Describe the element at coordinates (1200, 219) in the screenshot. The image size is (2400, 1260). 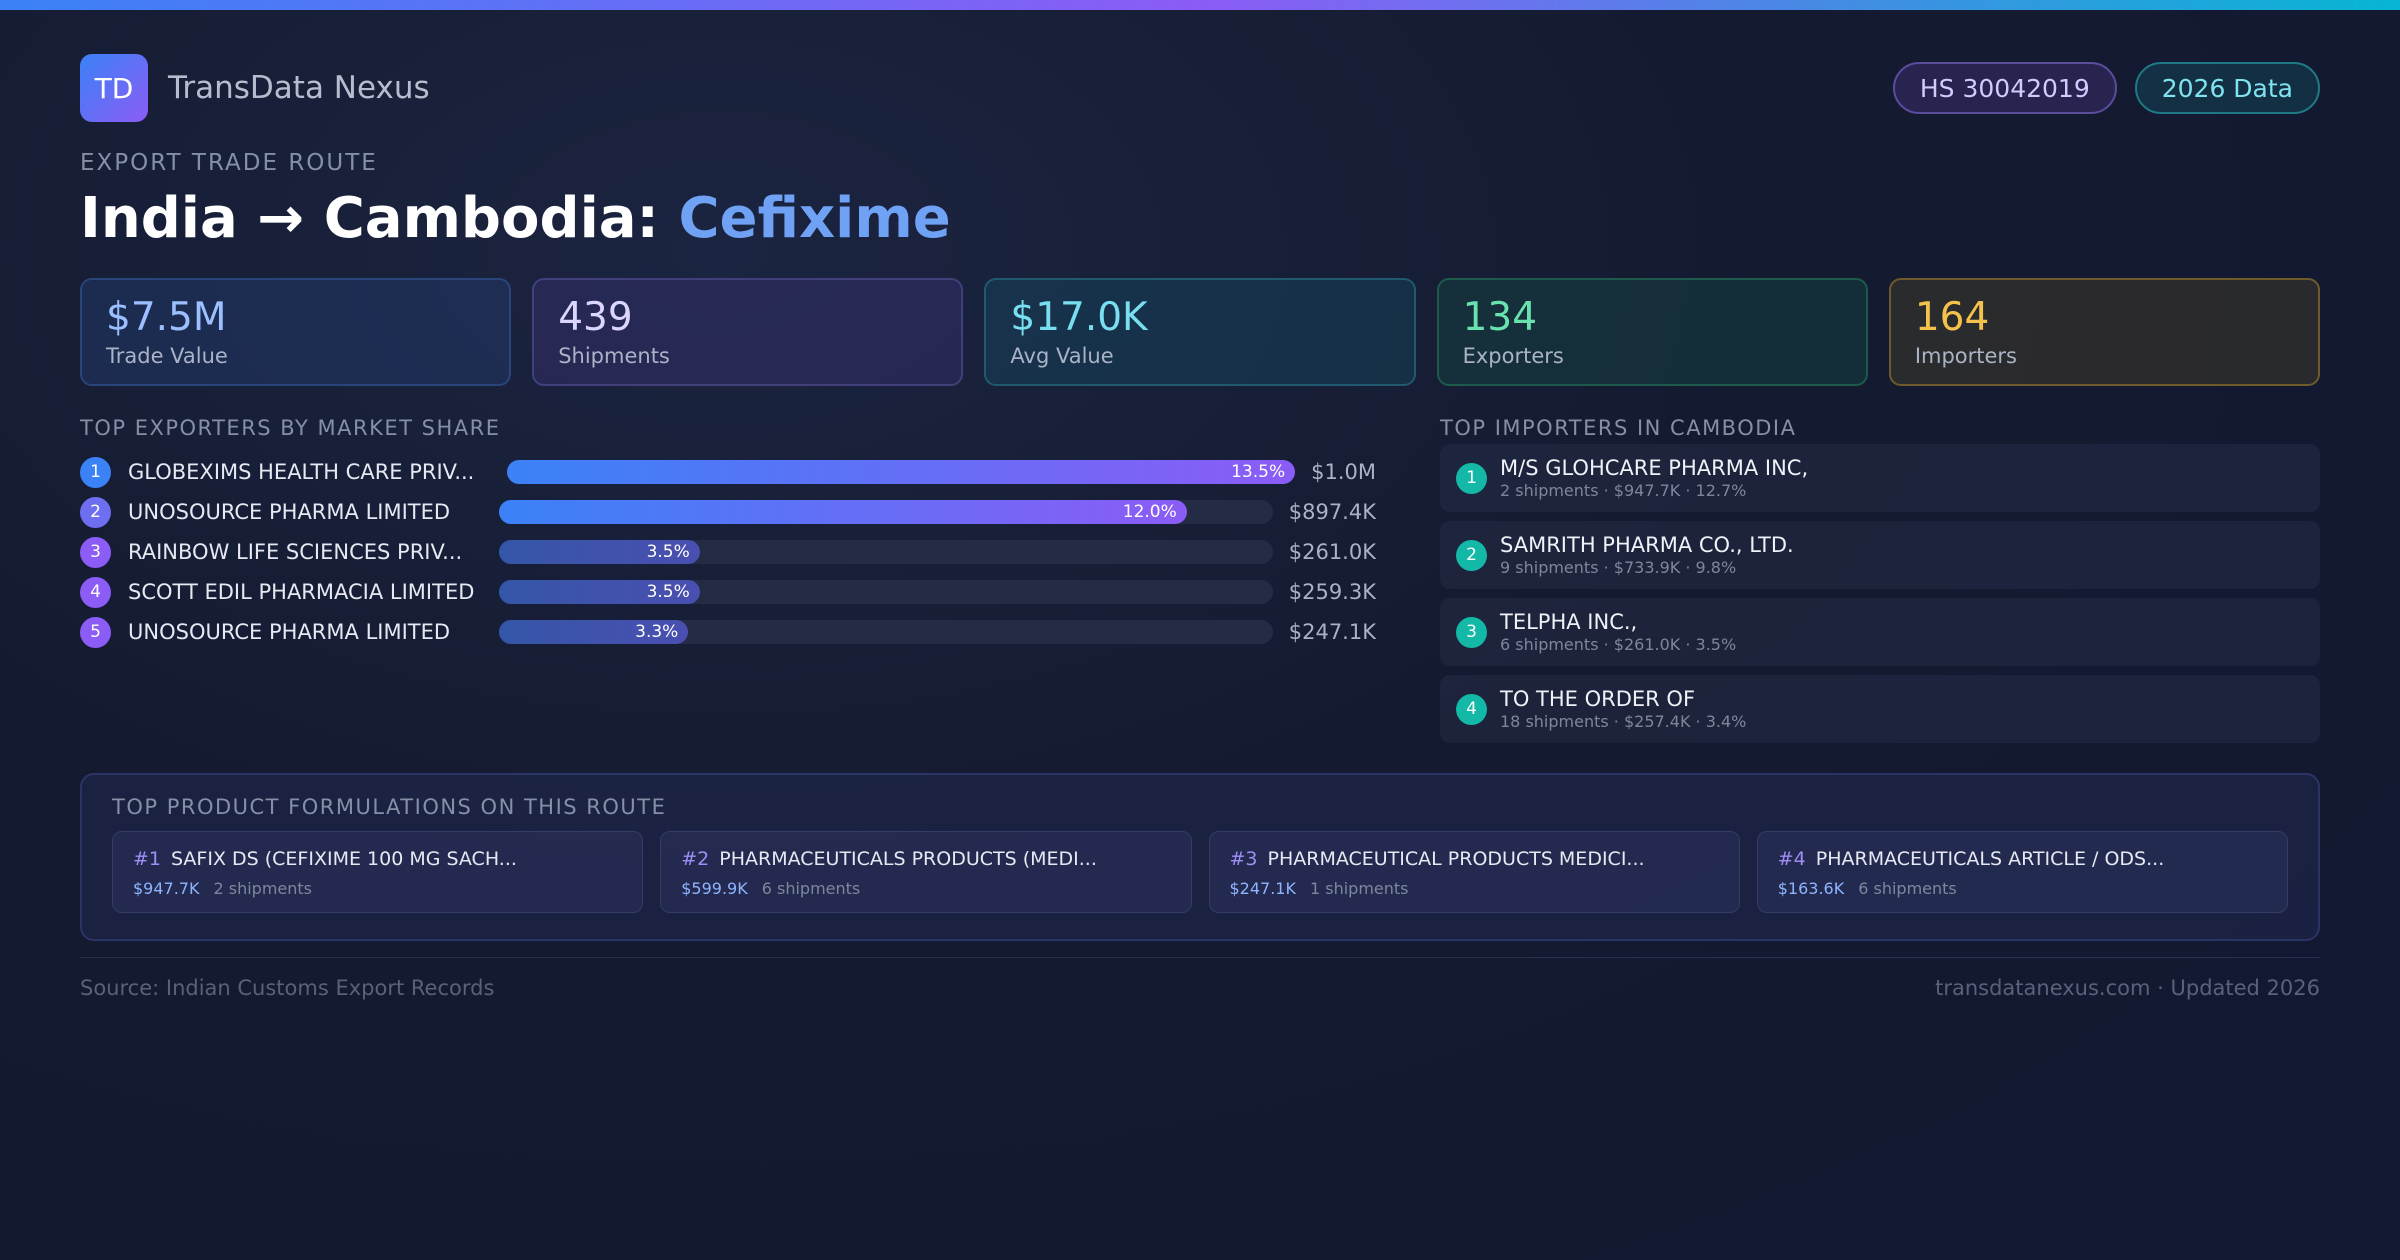
I see `page-title: India → Cambodia: Cefixime` at that location.